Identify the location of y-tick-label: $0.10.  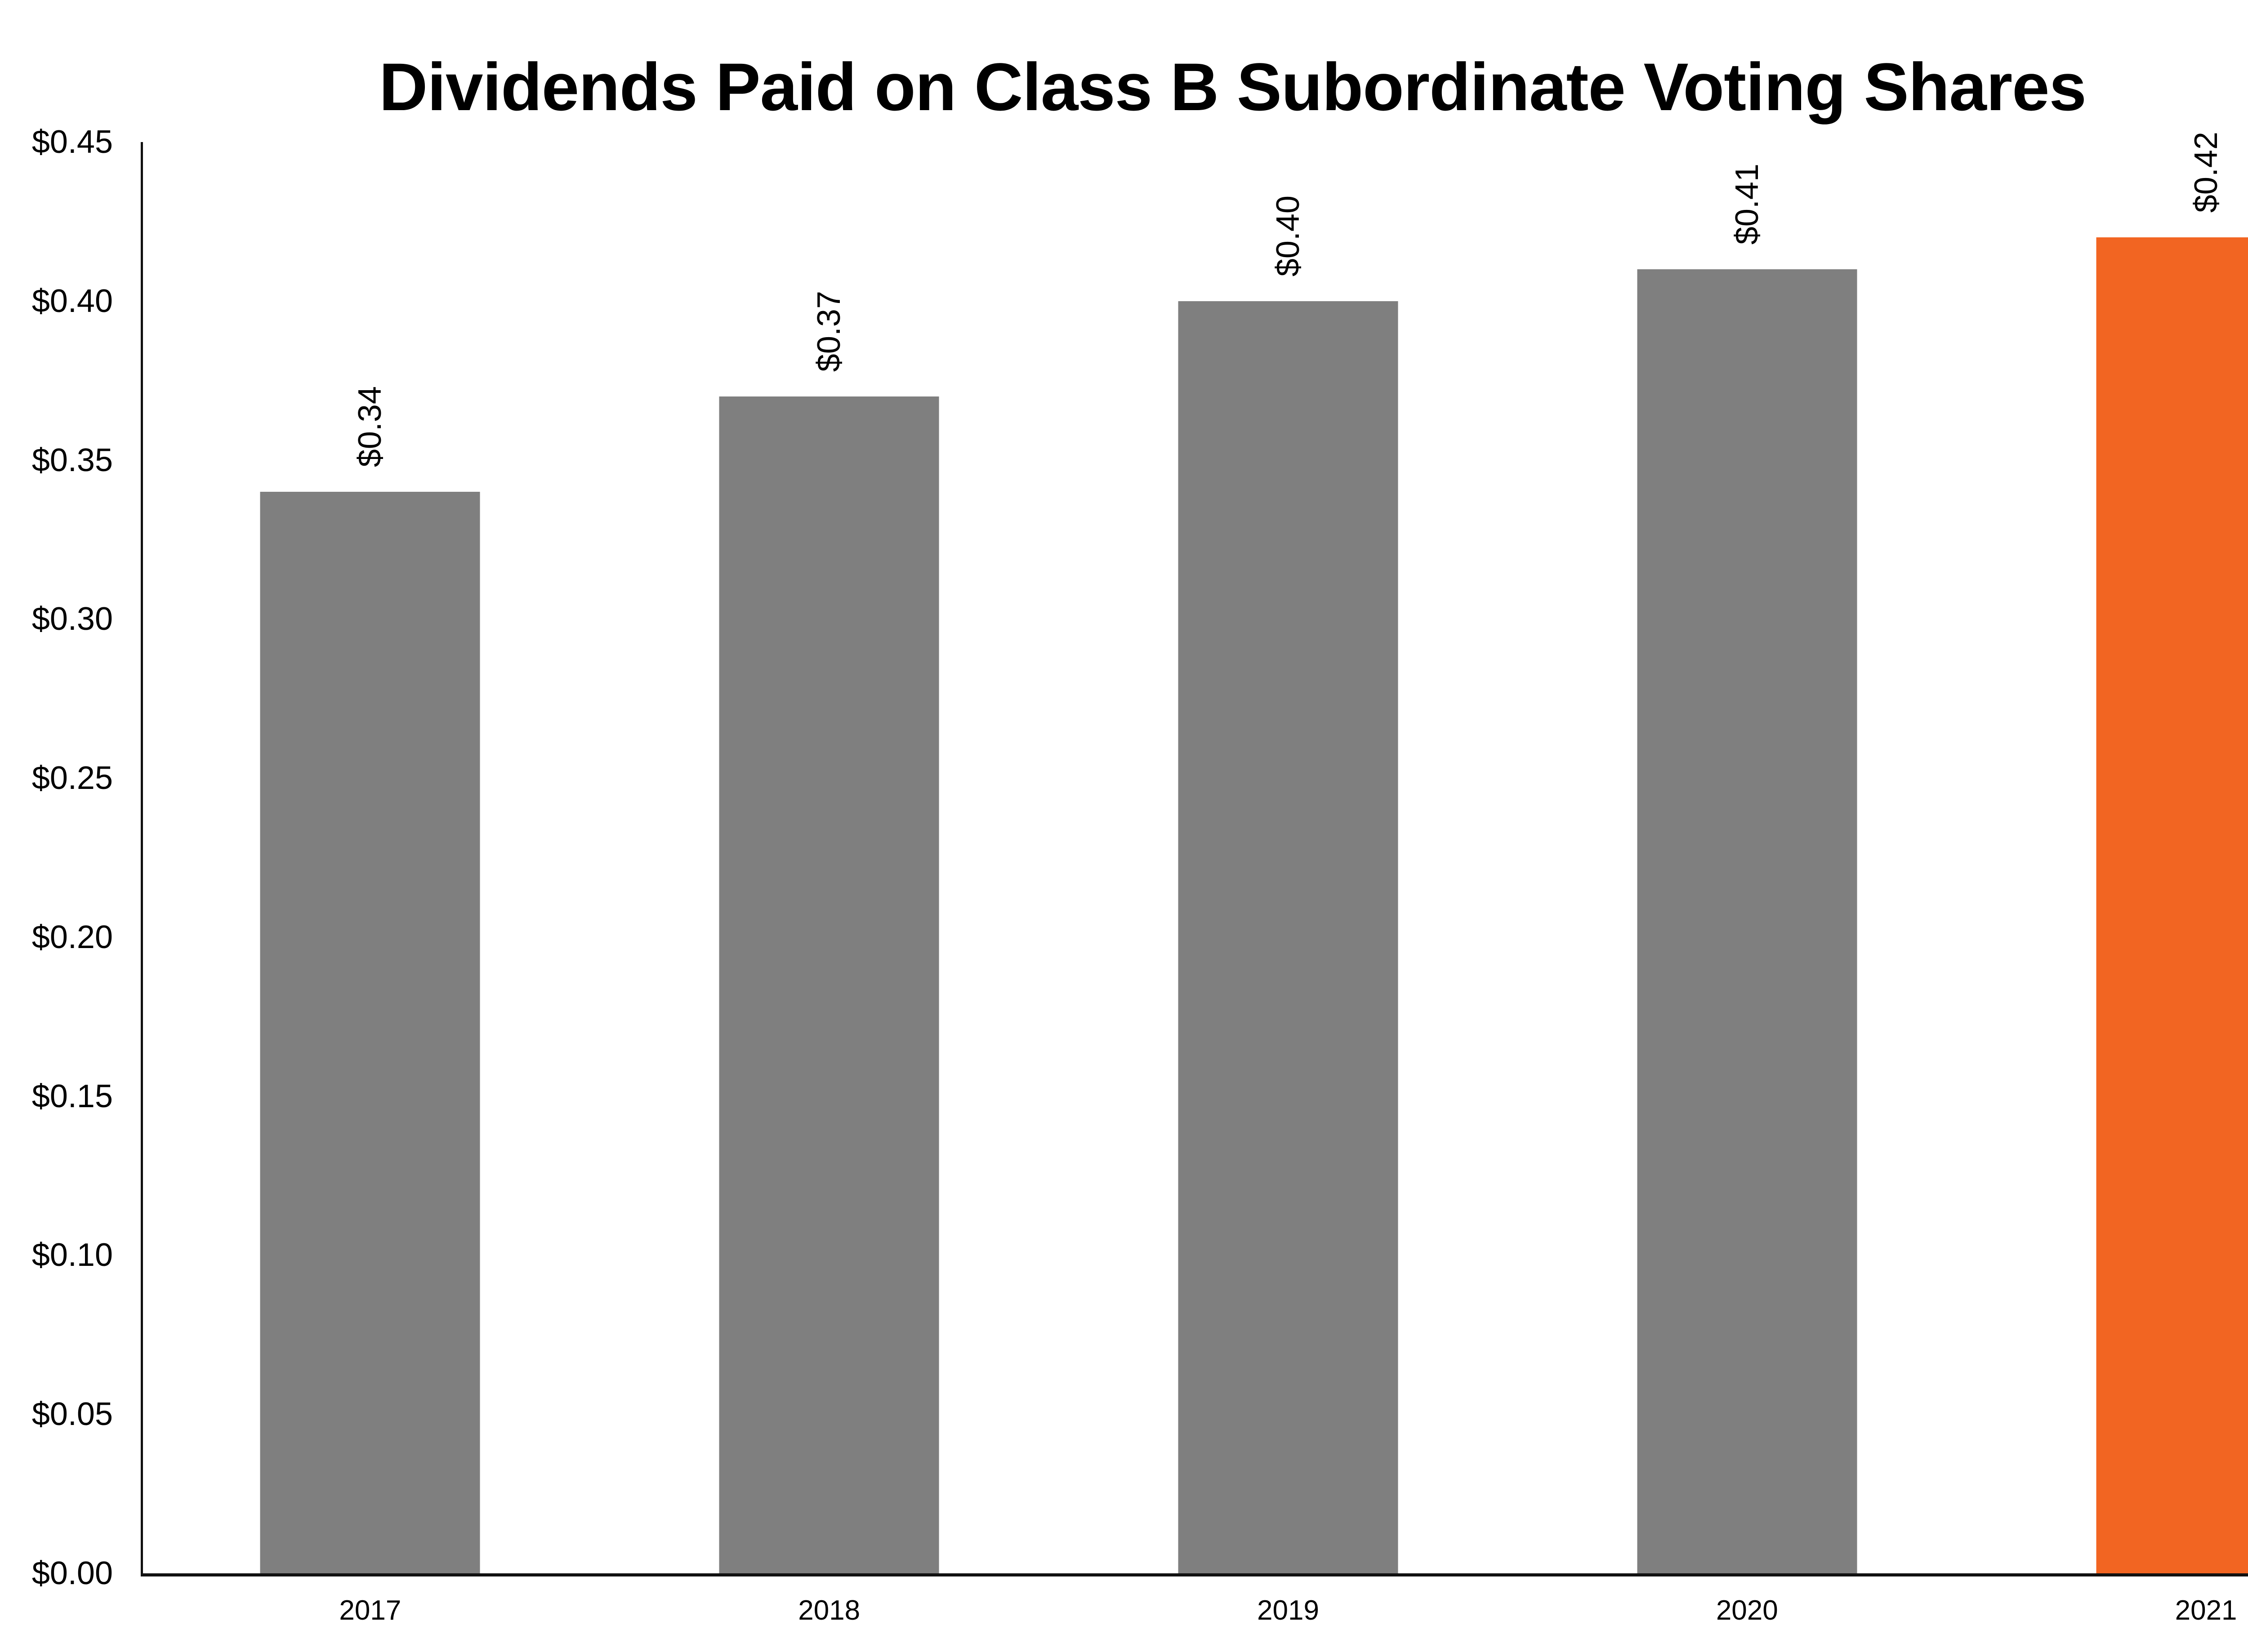
(72, 1255).